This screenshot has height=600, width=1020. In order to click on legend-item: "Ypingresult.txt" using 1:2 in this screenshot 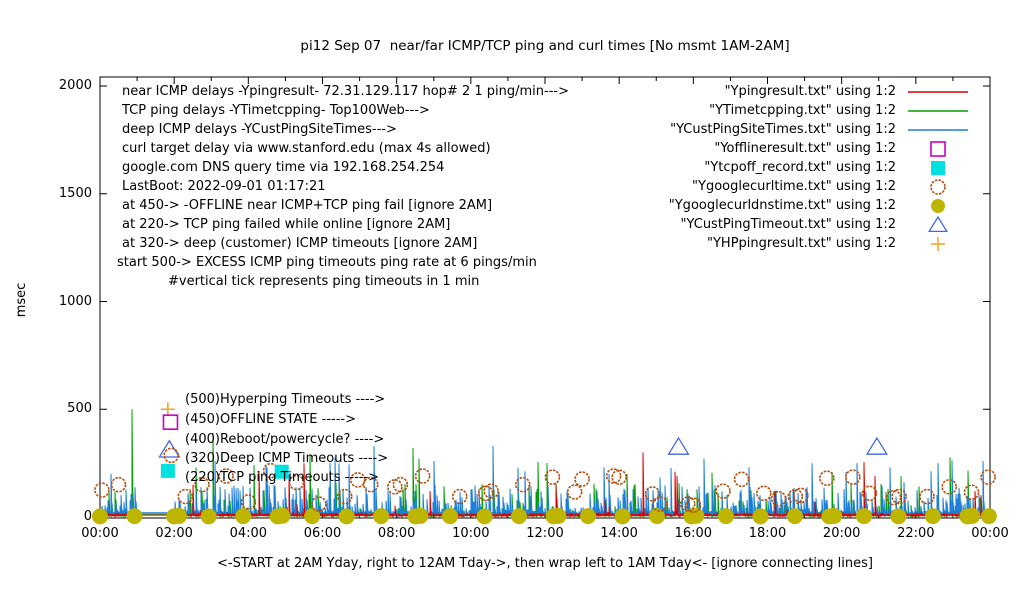, I will do `click(847, 92)`.